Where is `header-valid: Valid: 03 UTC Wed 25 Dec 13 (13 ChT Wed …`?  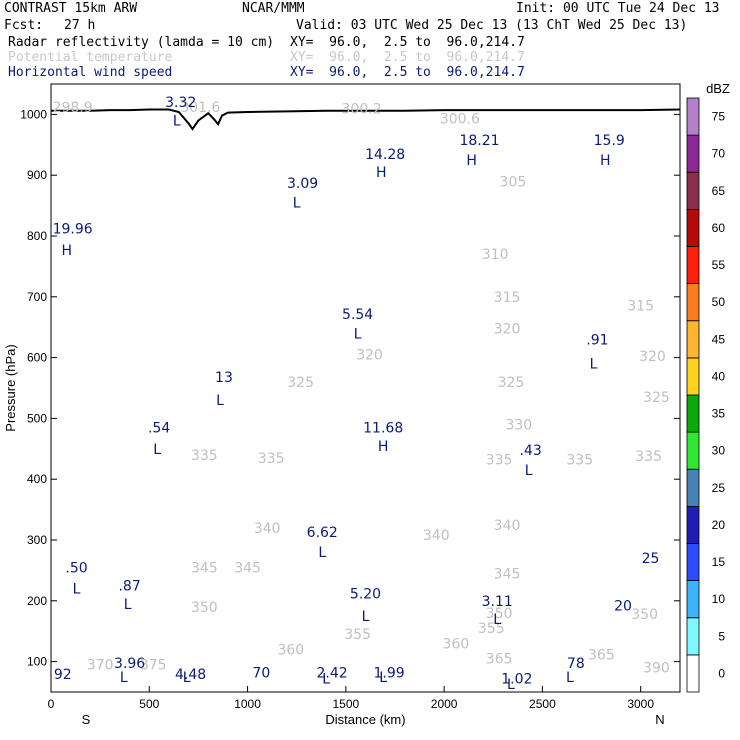
header-valid: Valid: 03 UTC Wed 25 Dec 13 (13 ChT Wed … is located at coordinates (492, 25).